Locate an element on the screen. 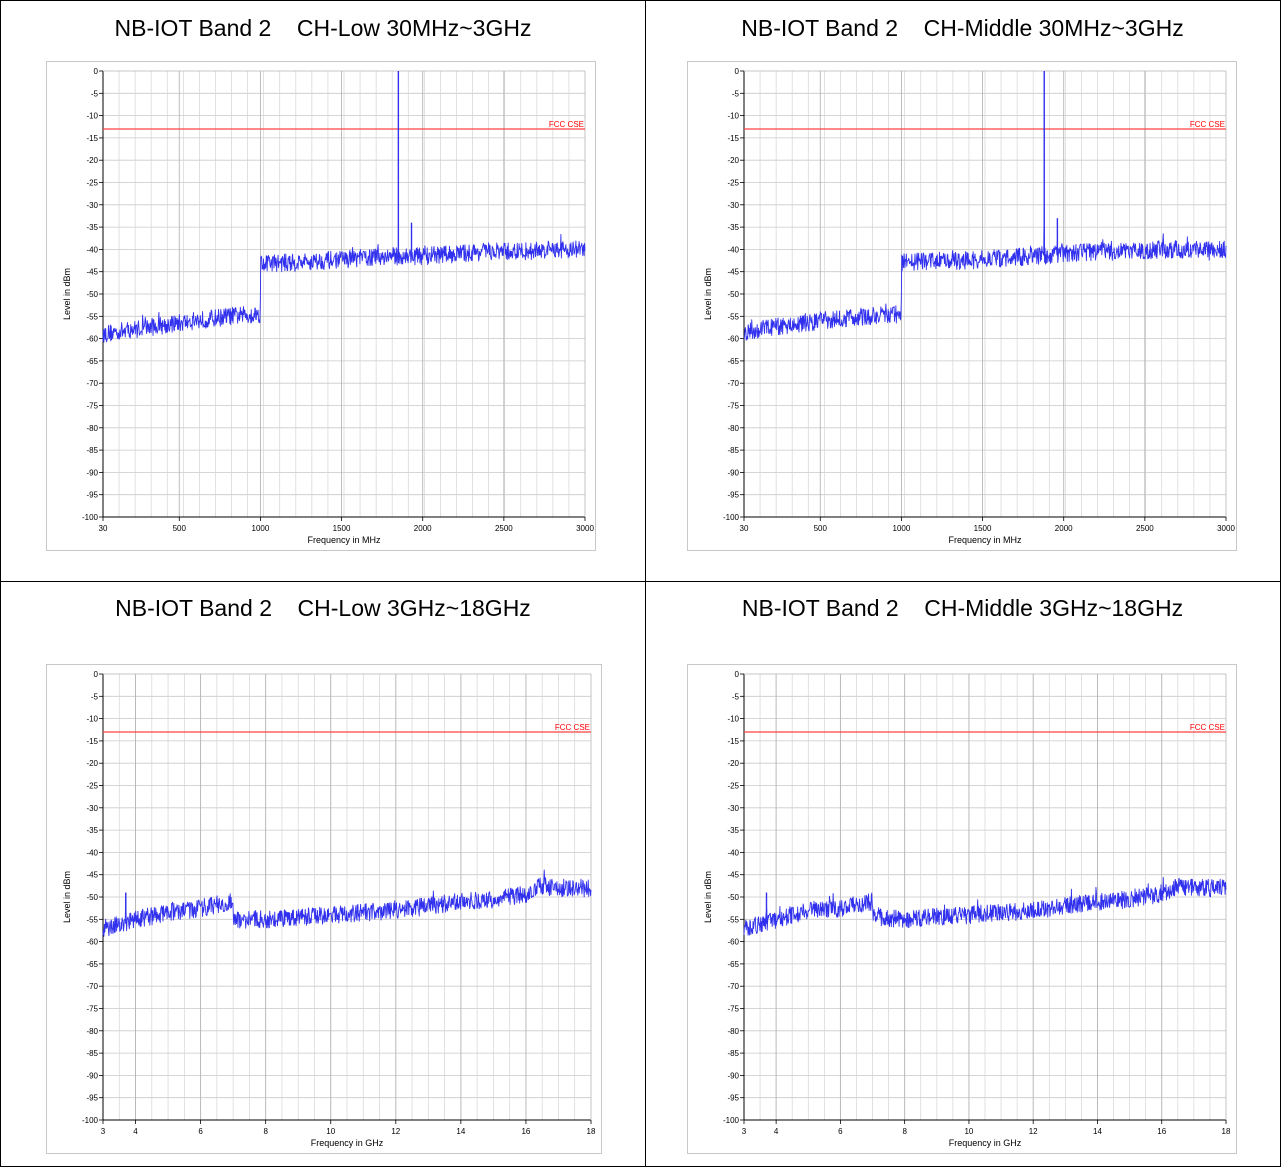  y-tick-label: -60 is located at coordinates (92, 339).